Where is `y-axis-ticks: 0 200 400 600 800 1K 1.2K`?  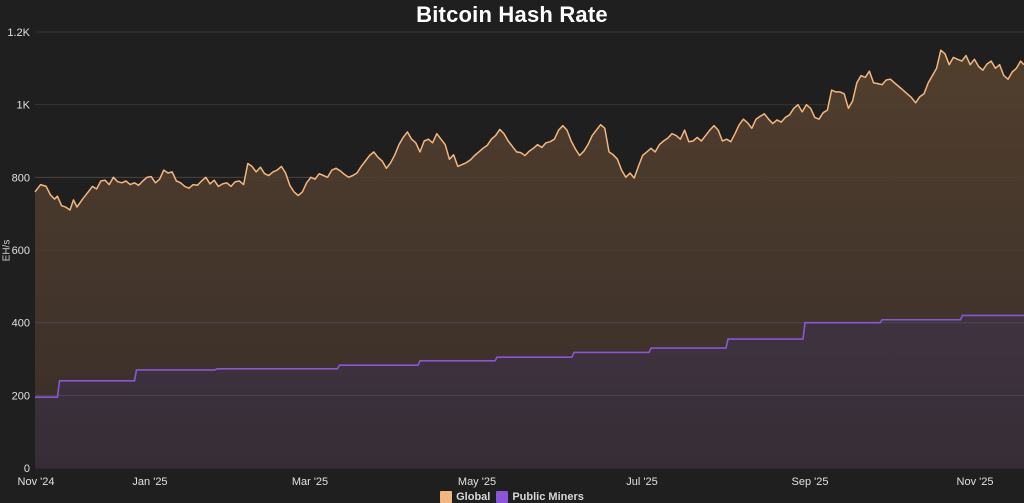
y-axis-ticks: 0 200 400 600 800 1K 1.2K is located at coordinates (18, 251).